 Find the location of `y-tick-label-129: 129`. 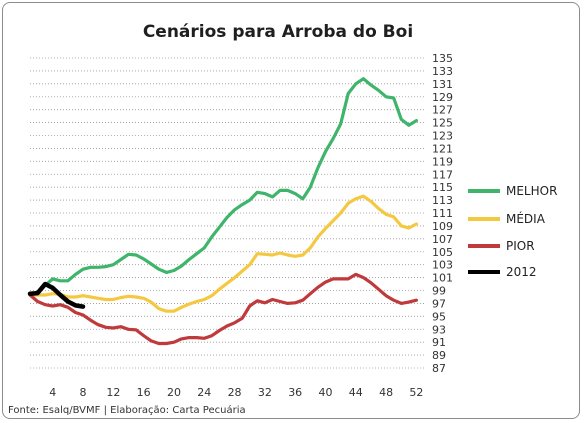

y-tick-label-129: 129 is located at coordinates (442, 97).